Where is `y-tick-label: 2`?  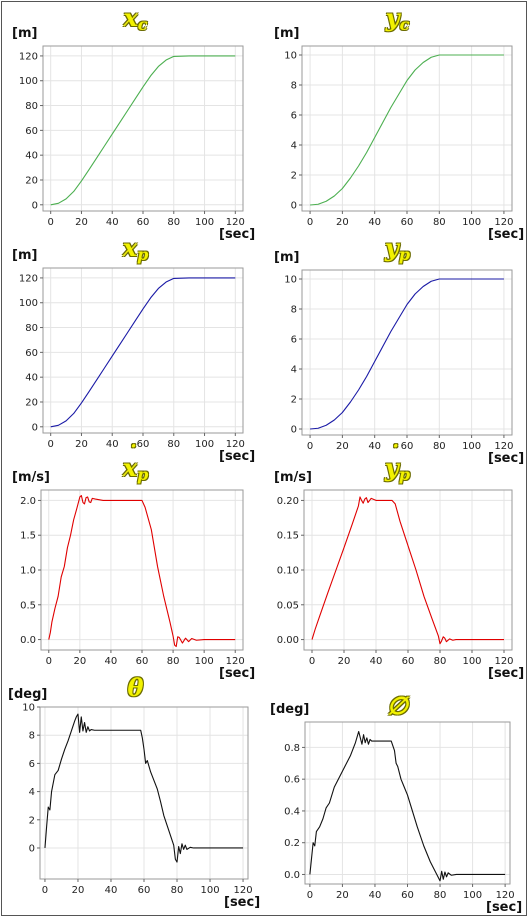 y-tick-label: 2 is located at coordinates (294, 176).